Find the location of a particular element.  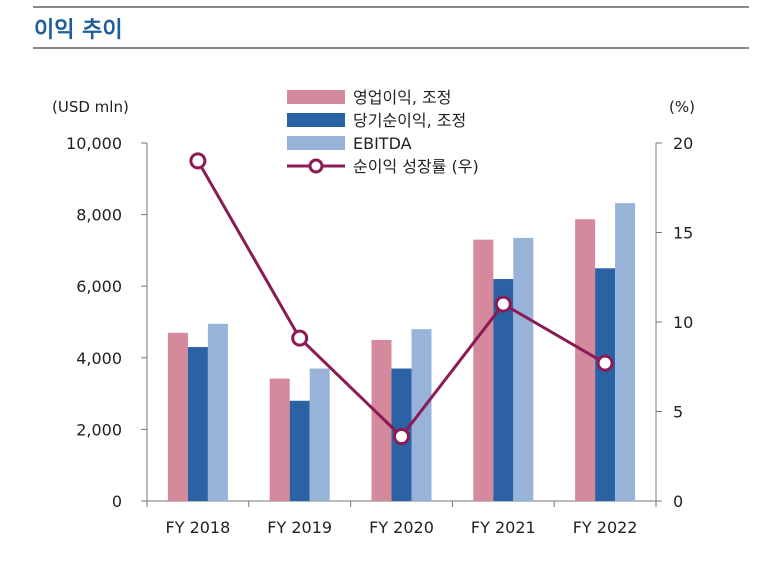

x-axis-tick-label: FY 2021 is located at coordinates (503, 527).